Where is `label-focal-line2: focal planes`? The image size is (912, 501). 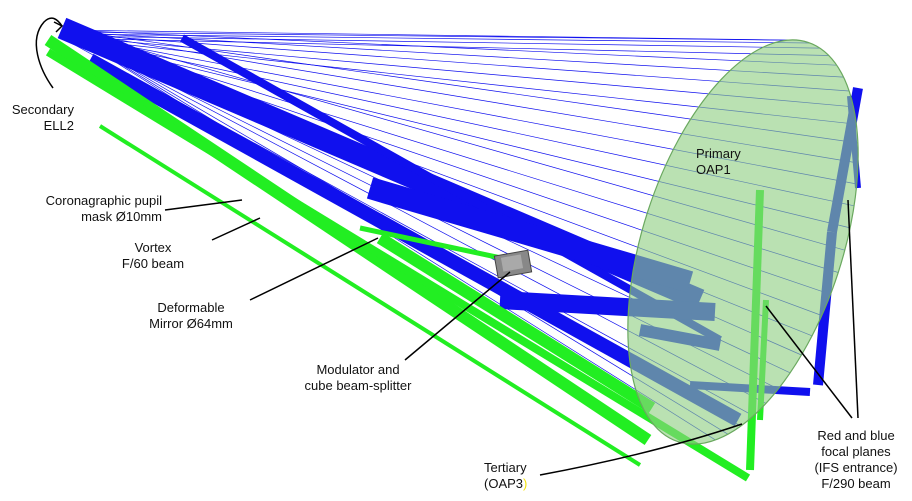 label-focal-line2: focal planes is located at coordinates (856, 451).